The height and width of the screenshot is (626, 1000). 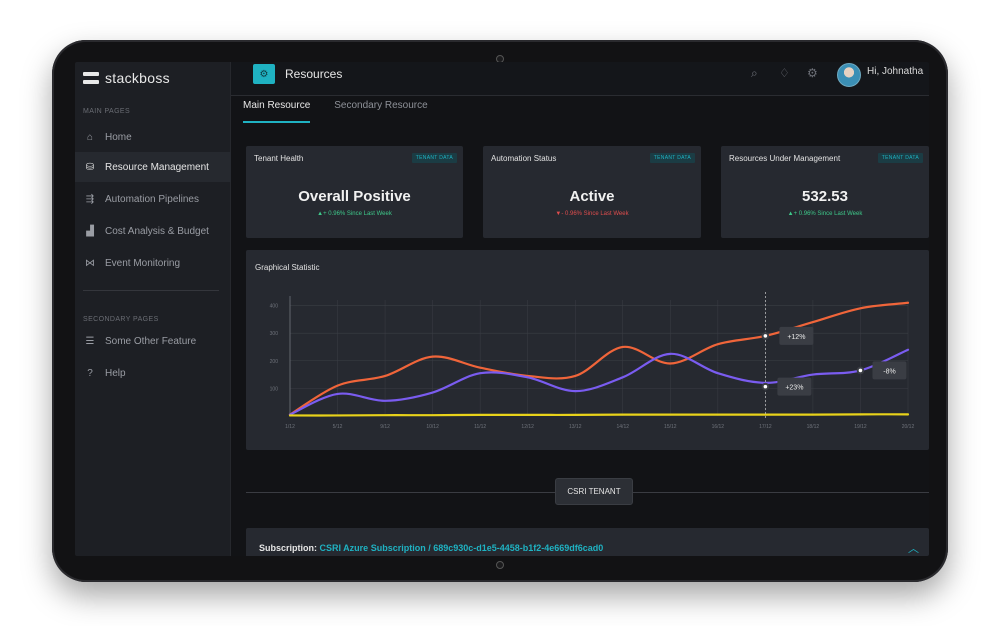 What do you see at coordinates (274, 334) in the screenshot?
I see `y-tick-label: 300` at bounding box center [274, 334].